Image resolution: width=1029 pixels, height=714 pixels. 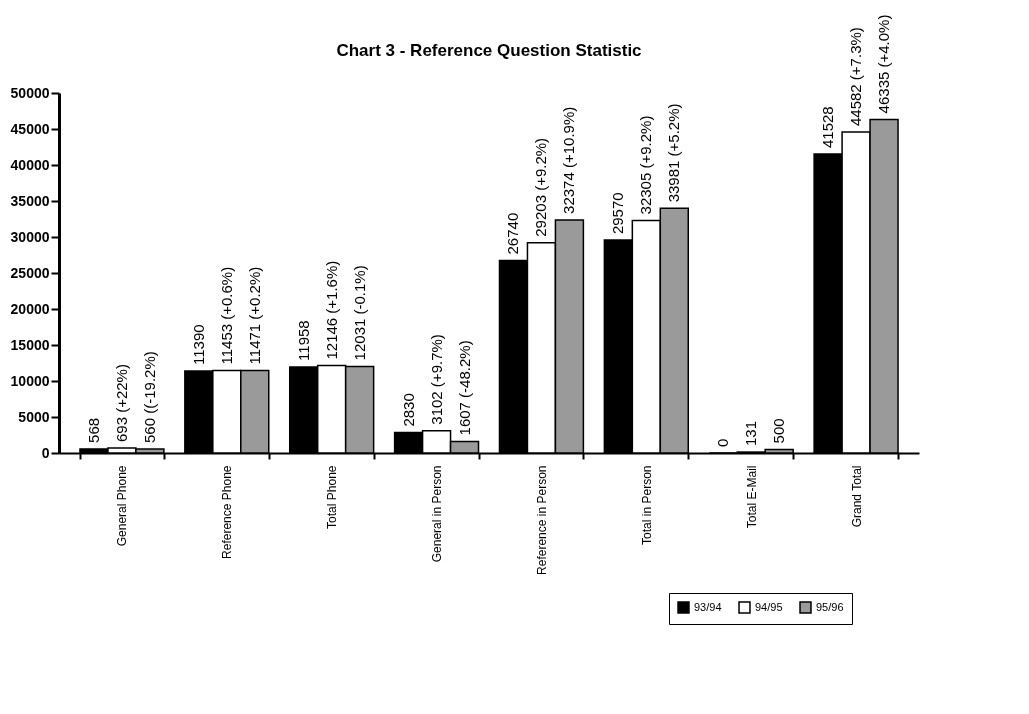 What do you see at coordinates (227, 512) in the screenshot?
I see `x-tick-label: Reference Phone` at bounding box center [227, 512].